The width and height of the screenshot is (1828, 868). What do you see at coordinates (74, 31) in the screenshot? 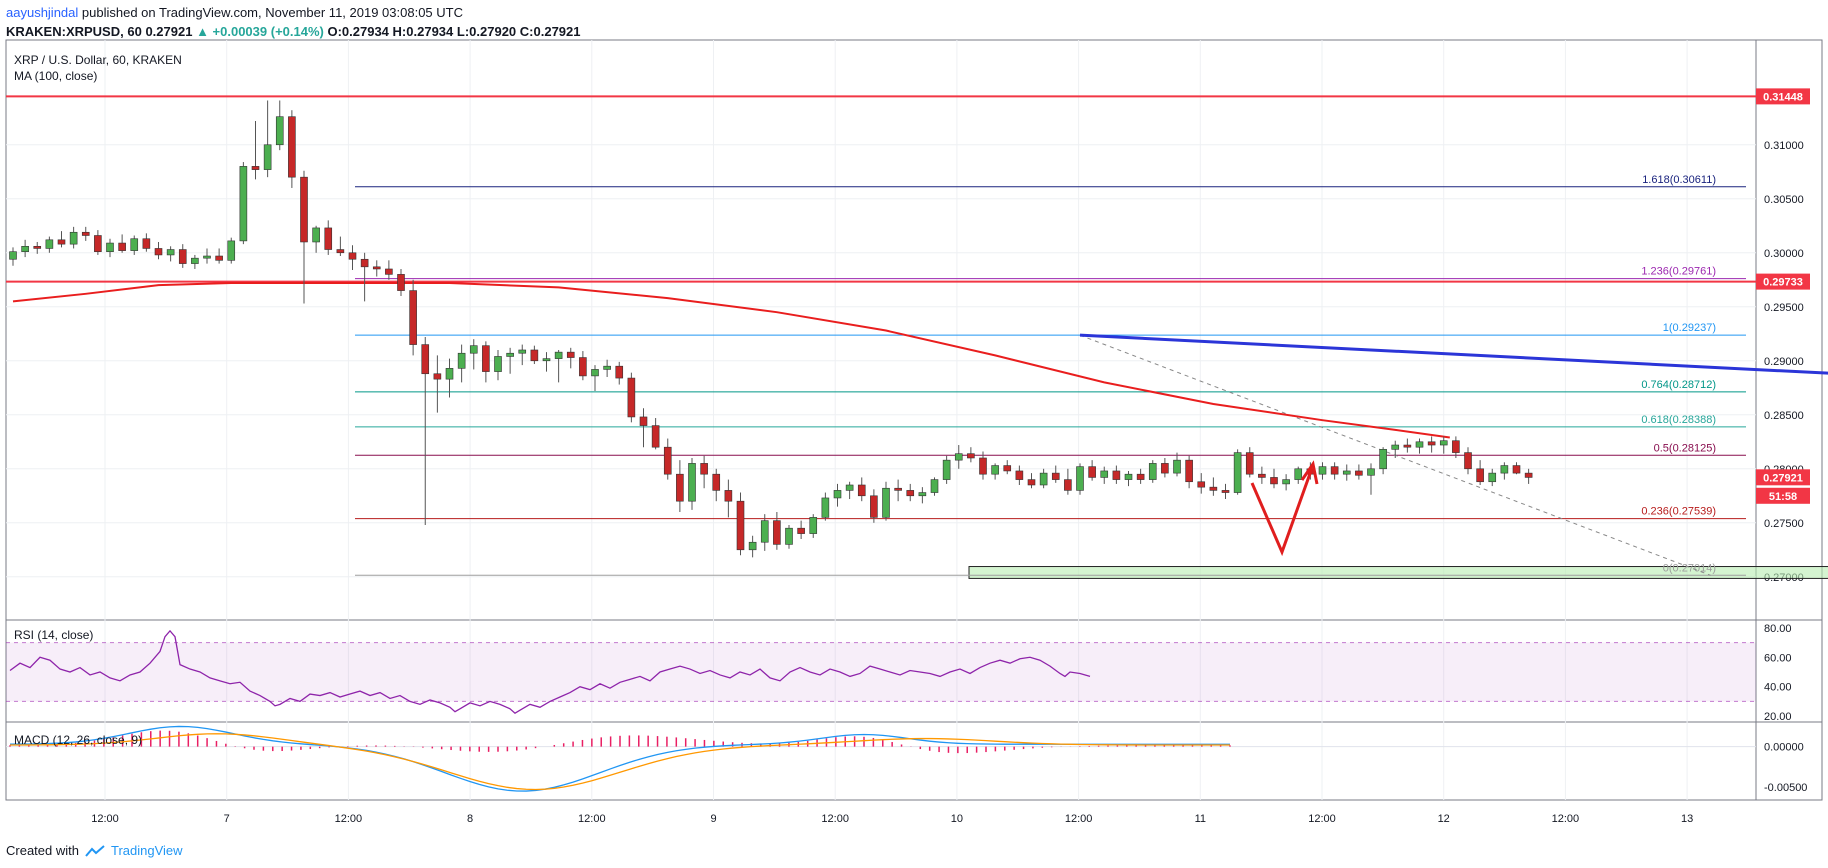
I see `symbol-label: KRAKEN:XRPUSD, 60` at bounding box center [74, 31].